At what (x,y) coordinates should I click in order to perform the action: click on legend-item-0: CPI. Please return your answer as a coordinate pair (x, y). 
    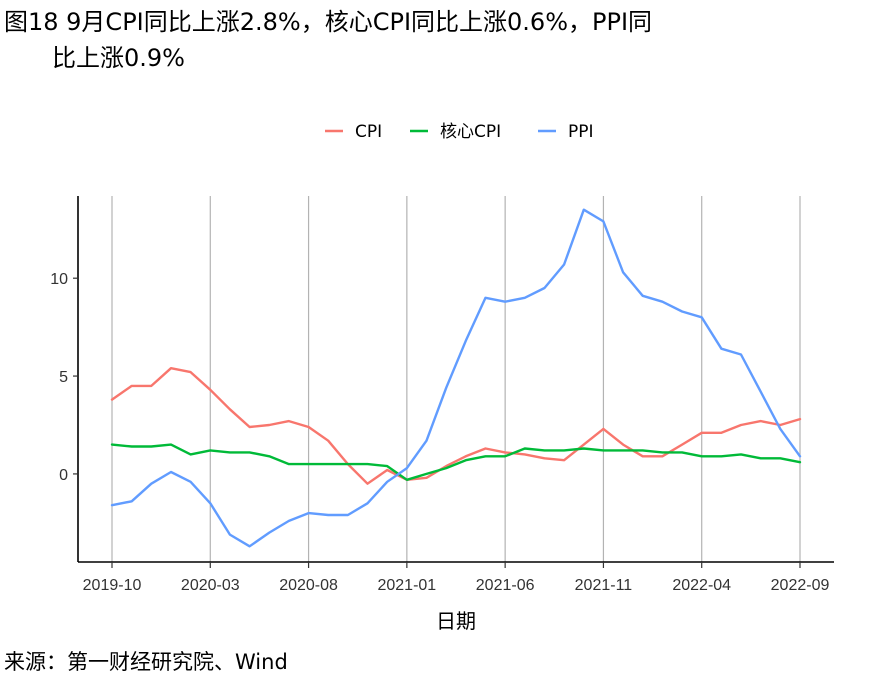
    Looking at the image, I should click on (353, 132).